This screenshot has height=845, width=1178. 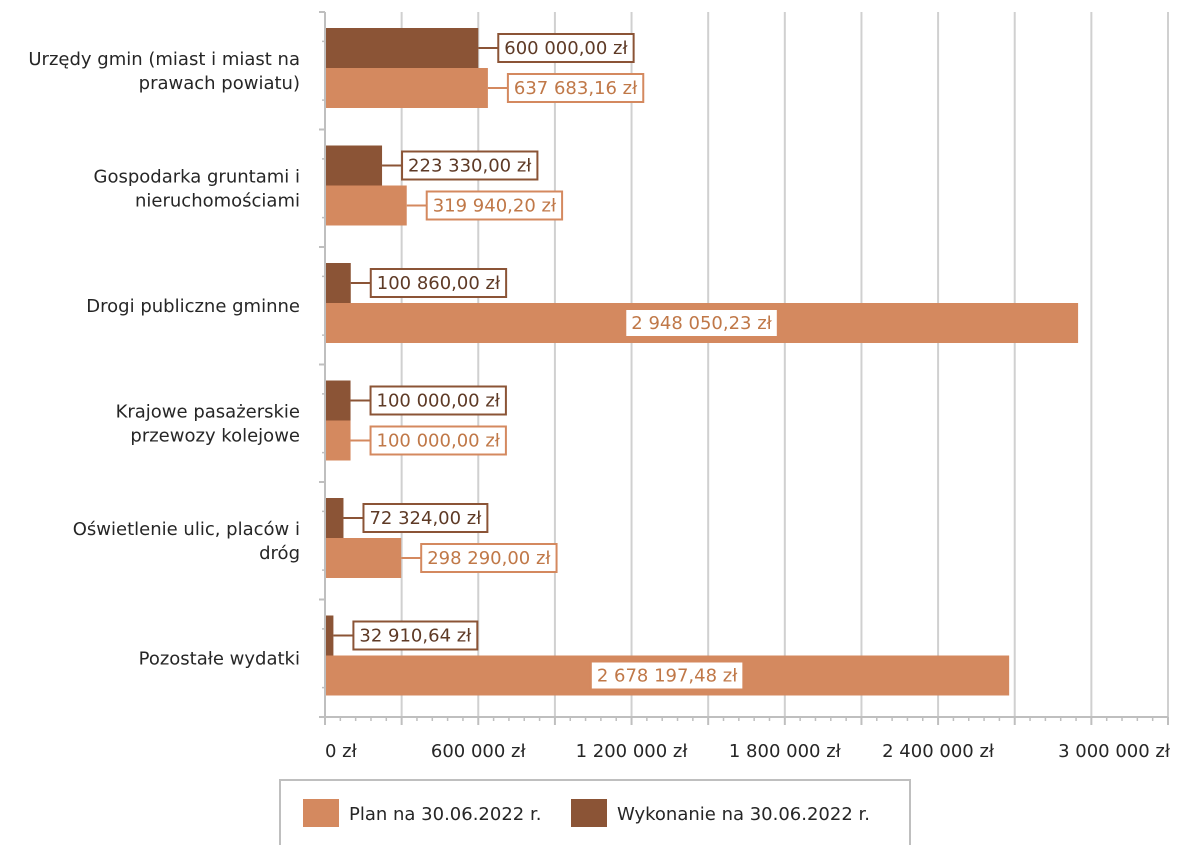 I want to click on x-tick-label: 0 zł, so click(x=341, y=751).